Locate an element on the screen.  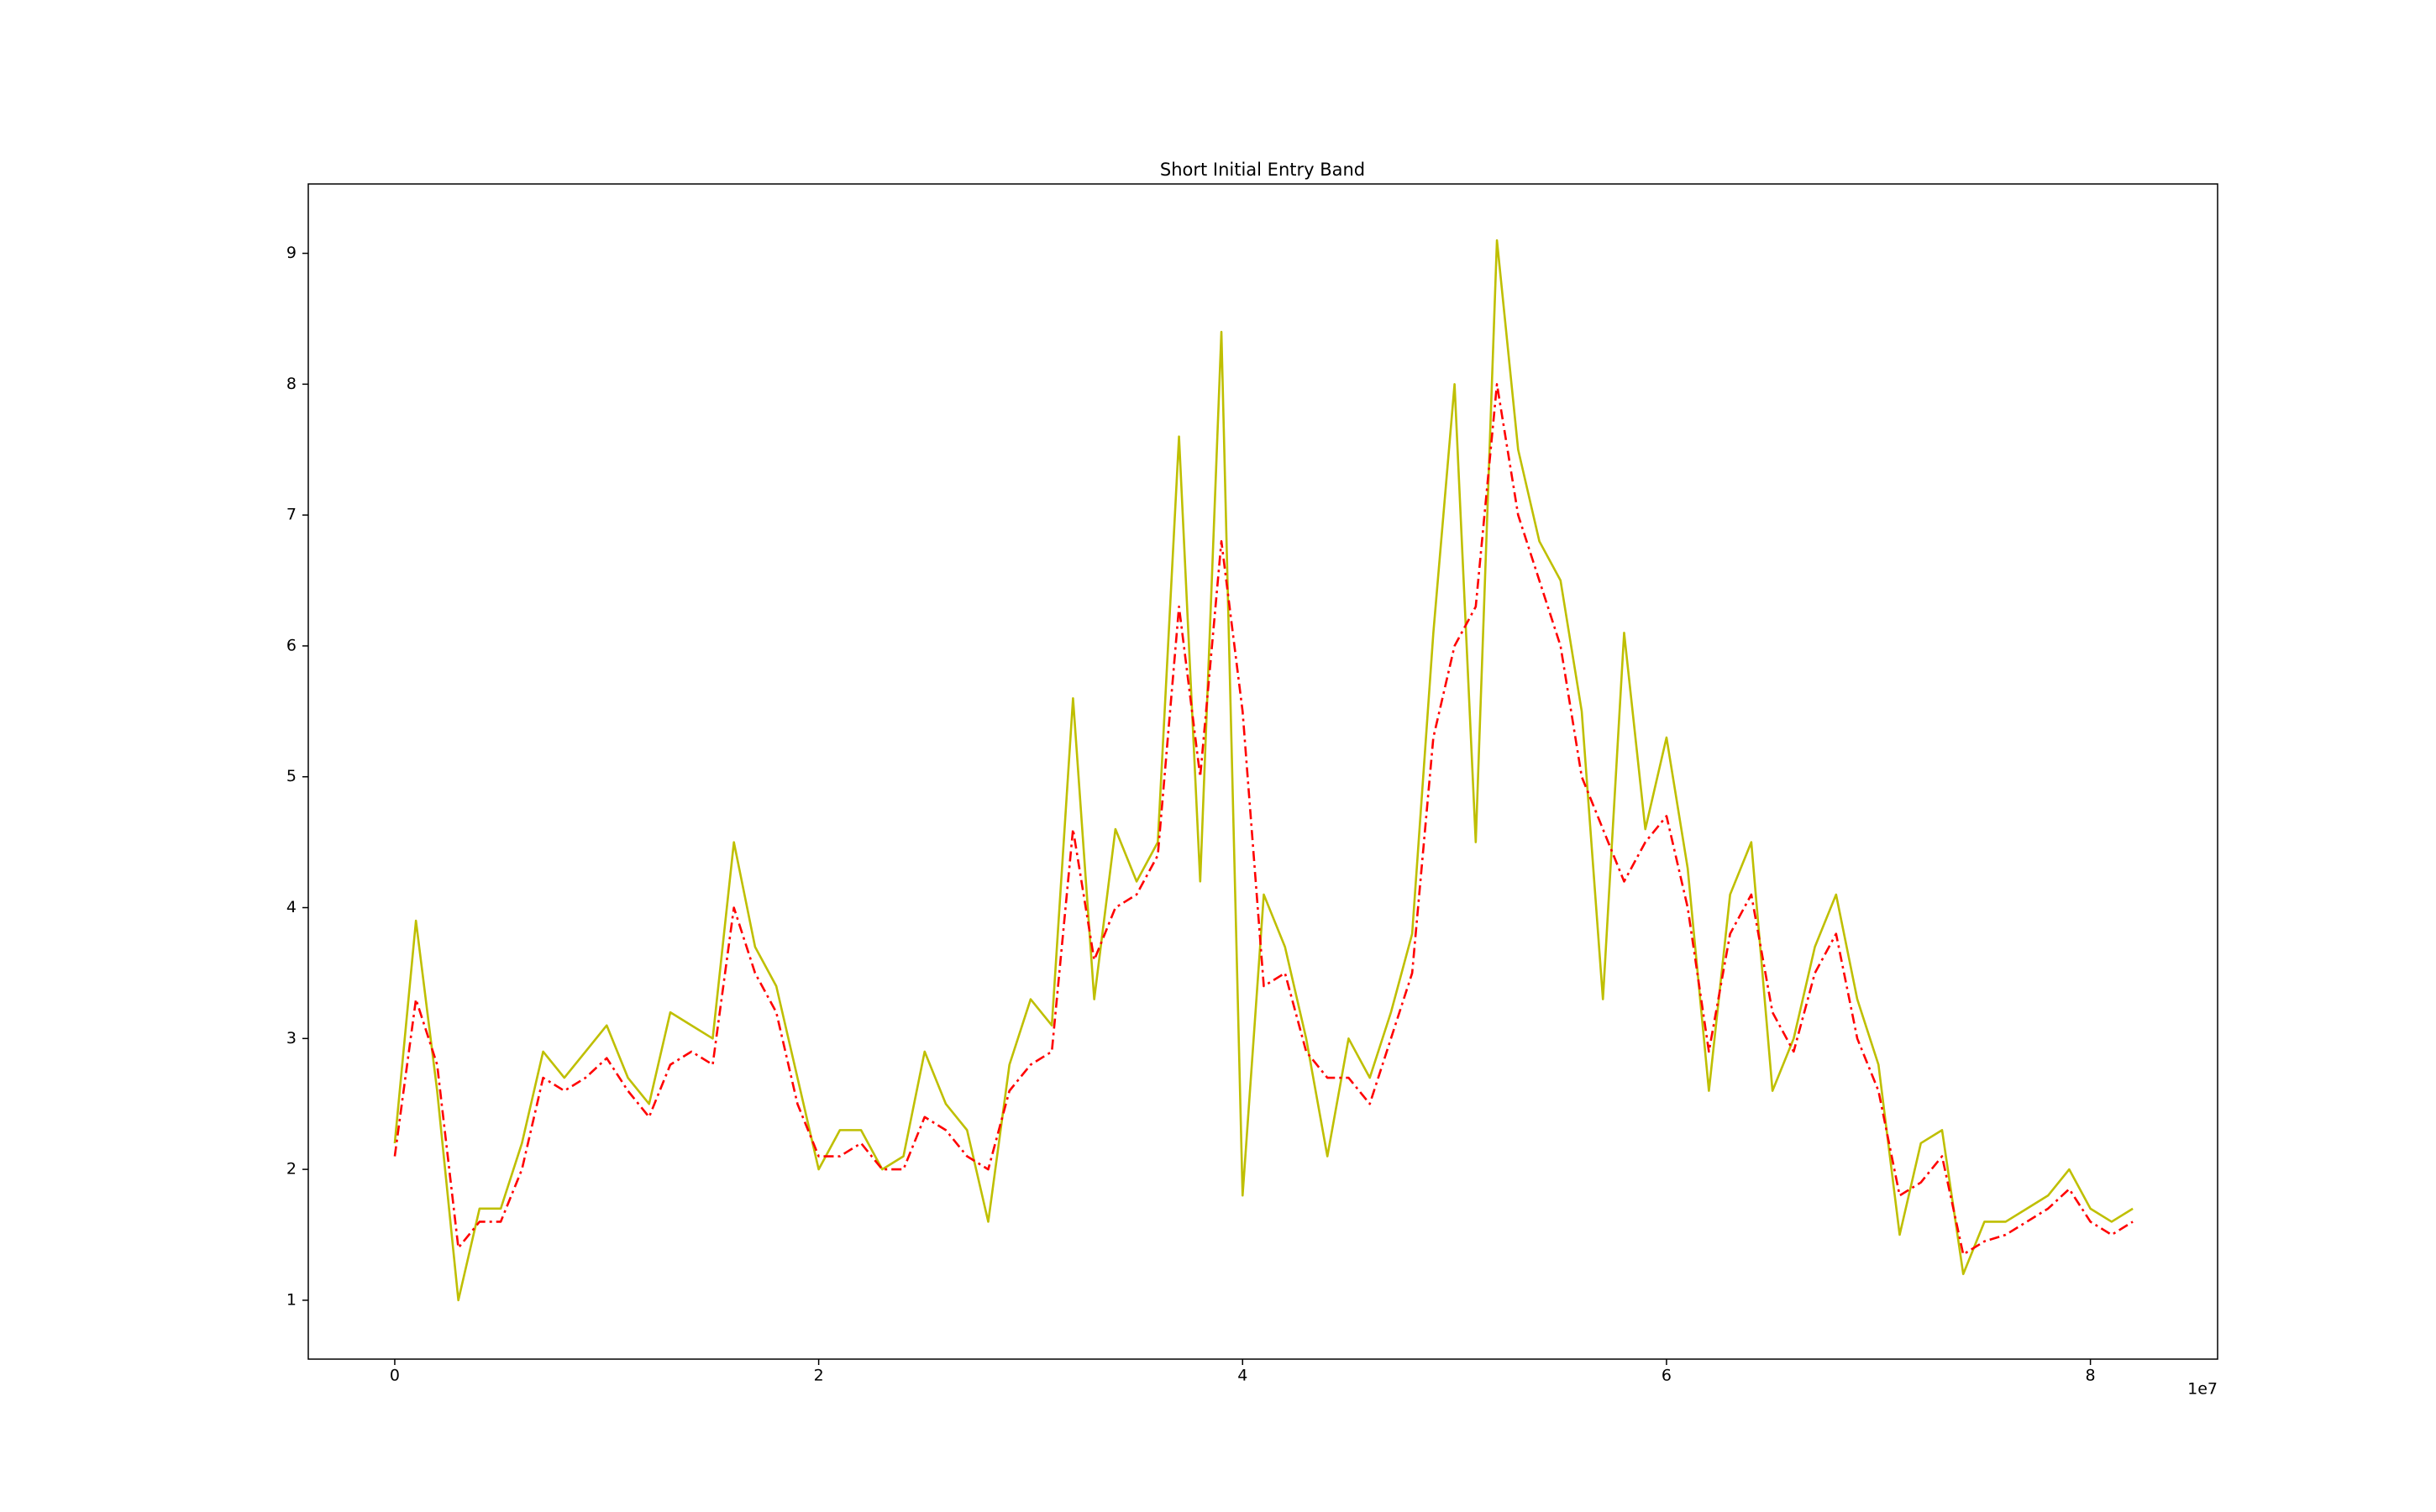
y-tick-label: 2 is located at coordinates (291, 1169).